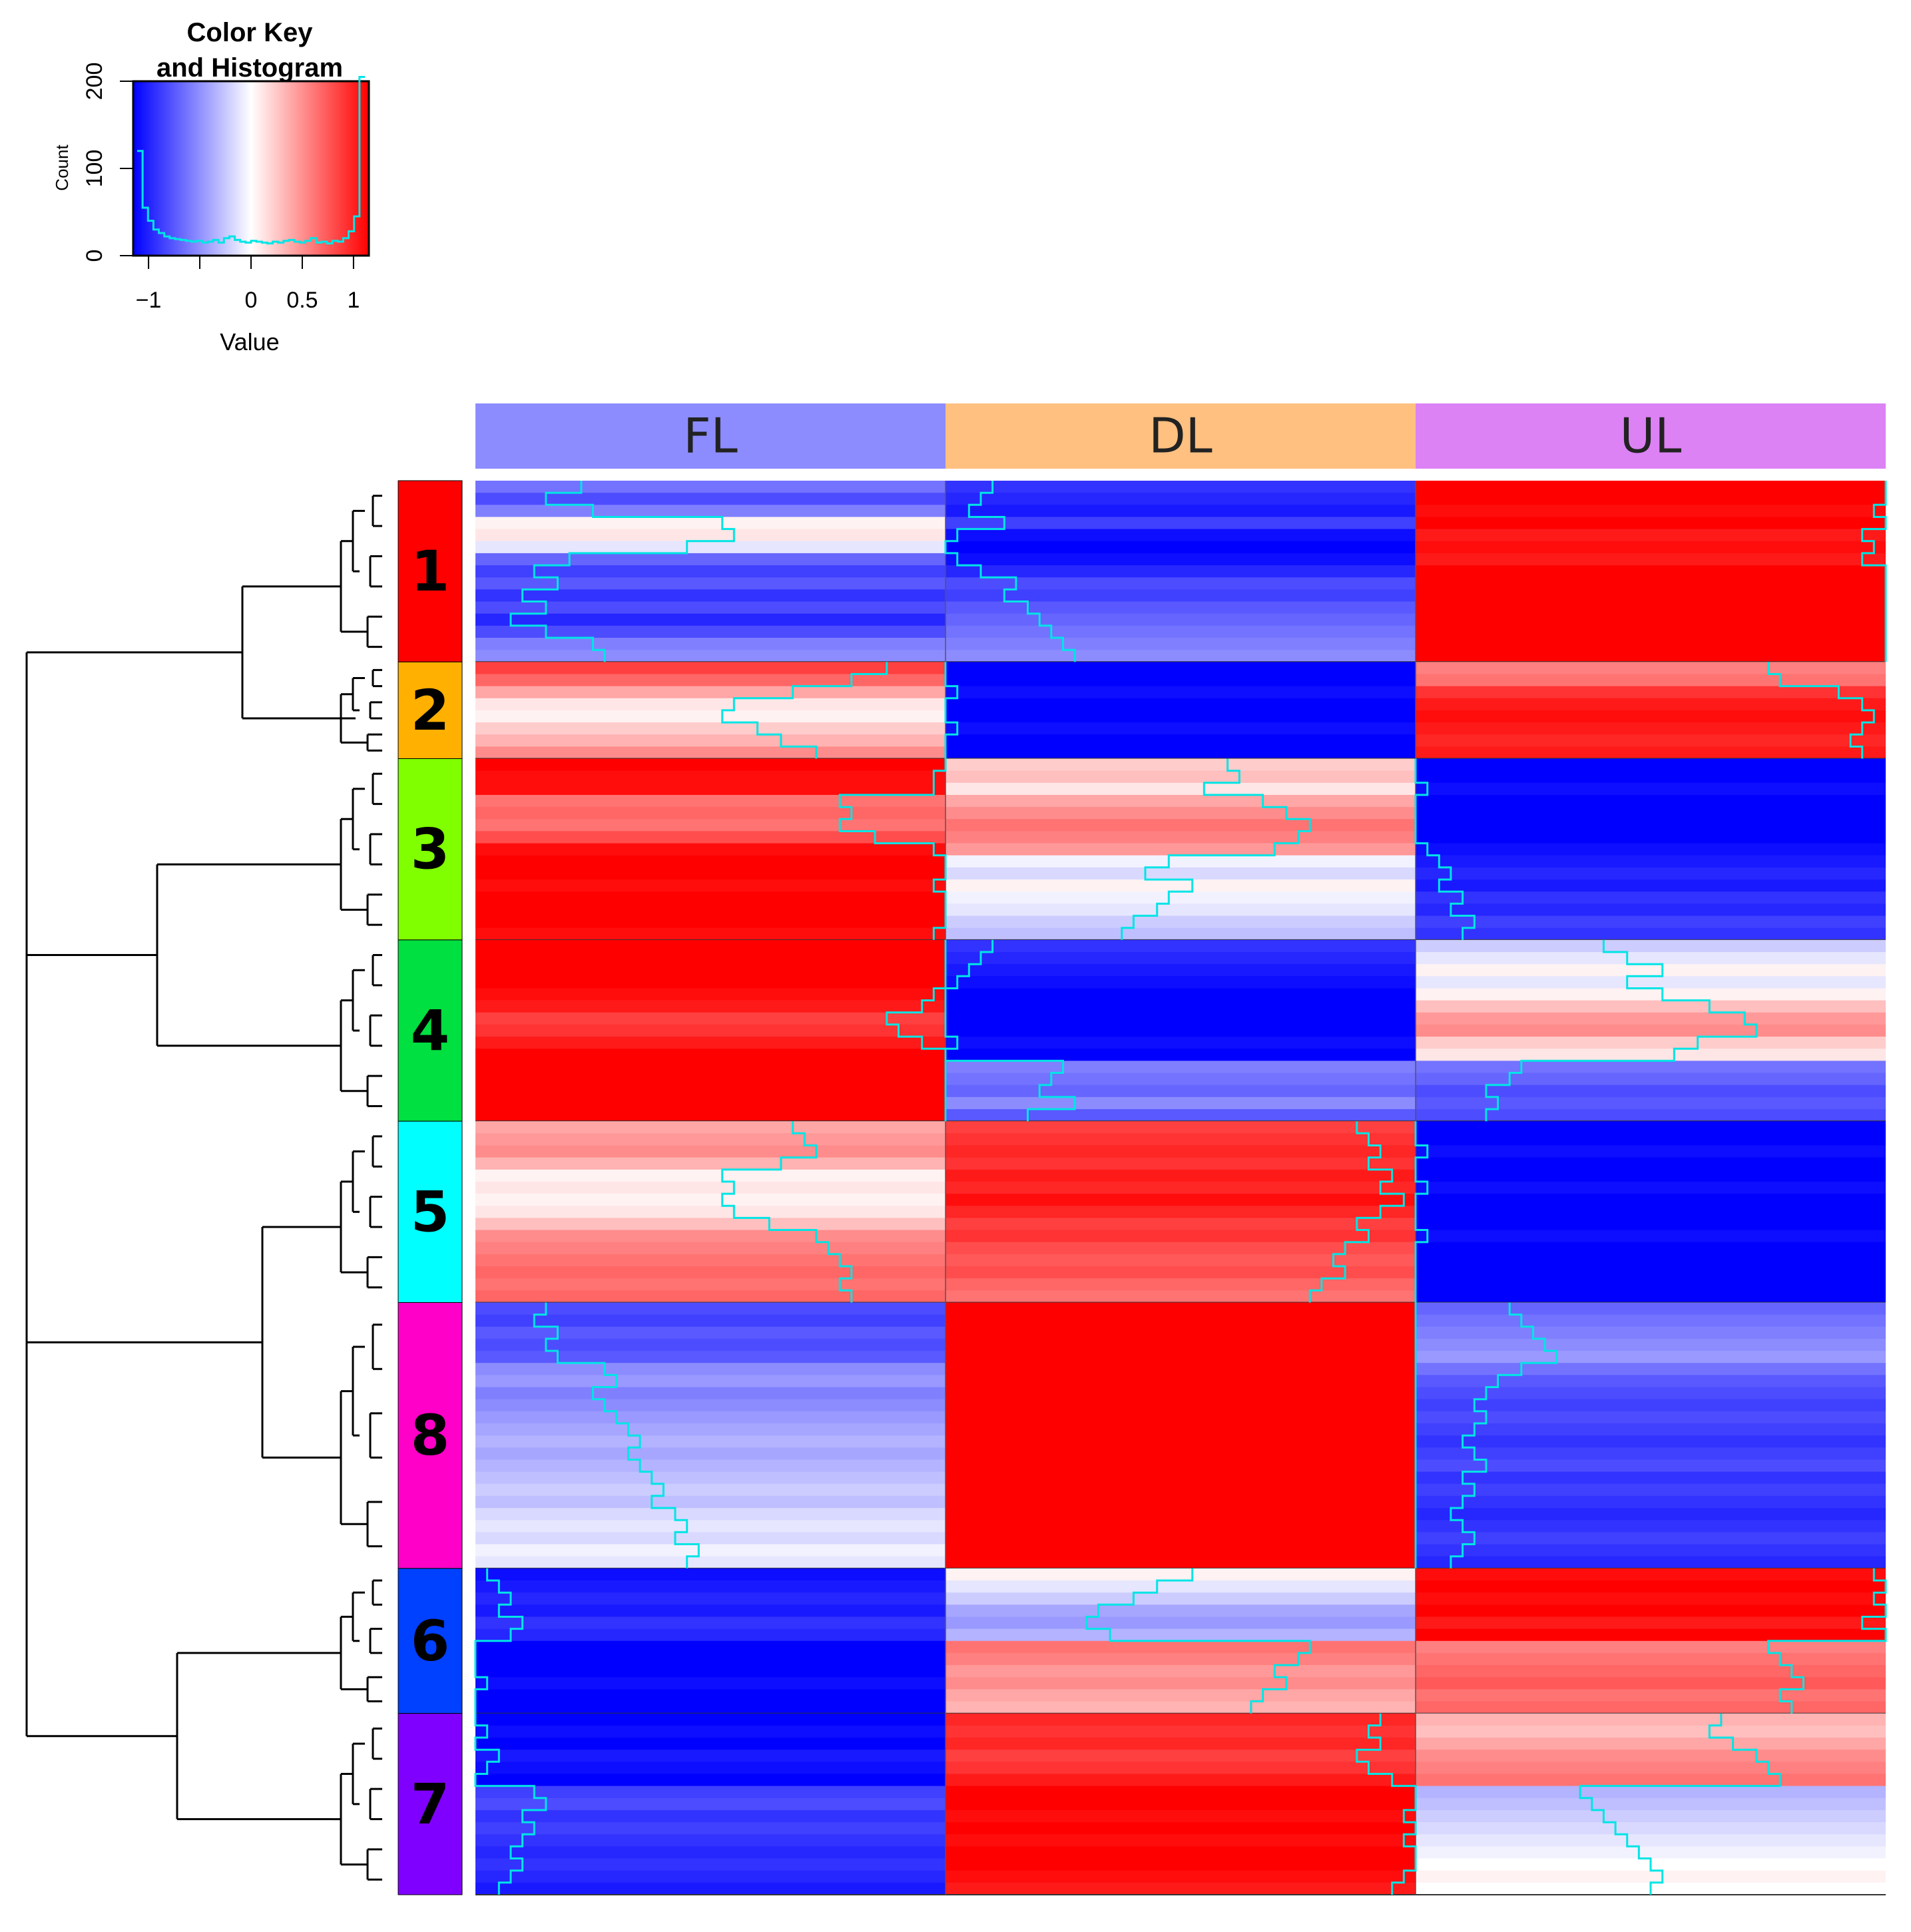  What do you see at coordinates (710, 436) in the screenshot?
I see `column-label: FL` at bounding box center [710, 436].